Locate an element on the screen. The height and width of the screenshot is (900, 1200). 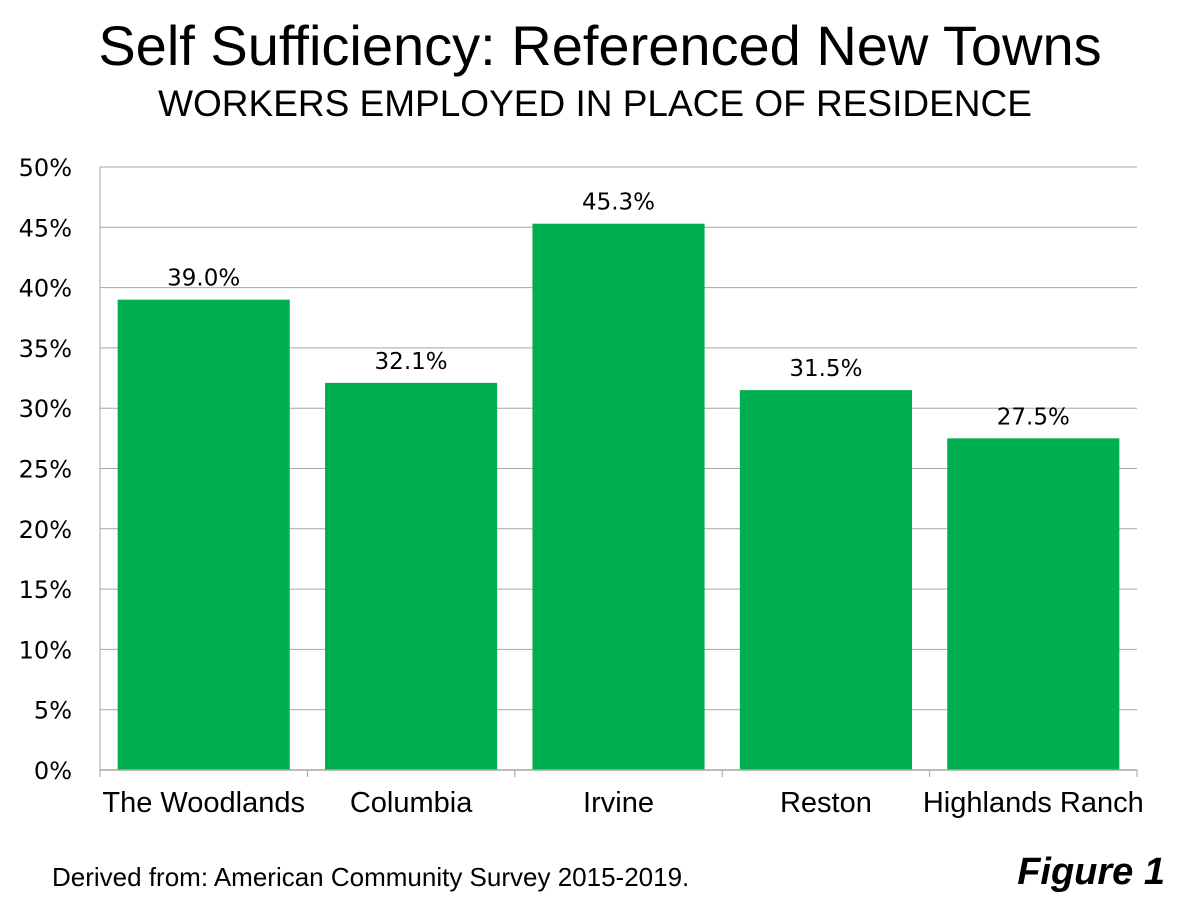
figure-label: Figure 1 is located at coordinates (1091, 872).